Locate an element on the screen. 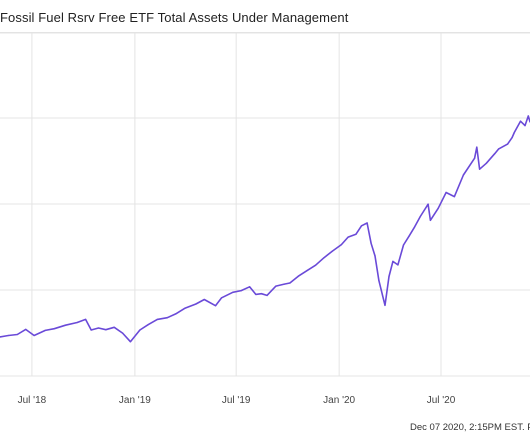  x-axis-tick-labels: Jul '18 Jan '19 Jul '19 Jan '20 Jul '20 is located at coordinates (237, 400).